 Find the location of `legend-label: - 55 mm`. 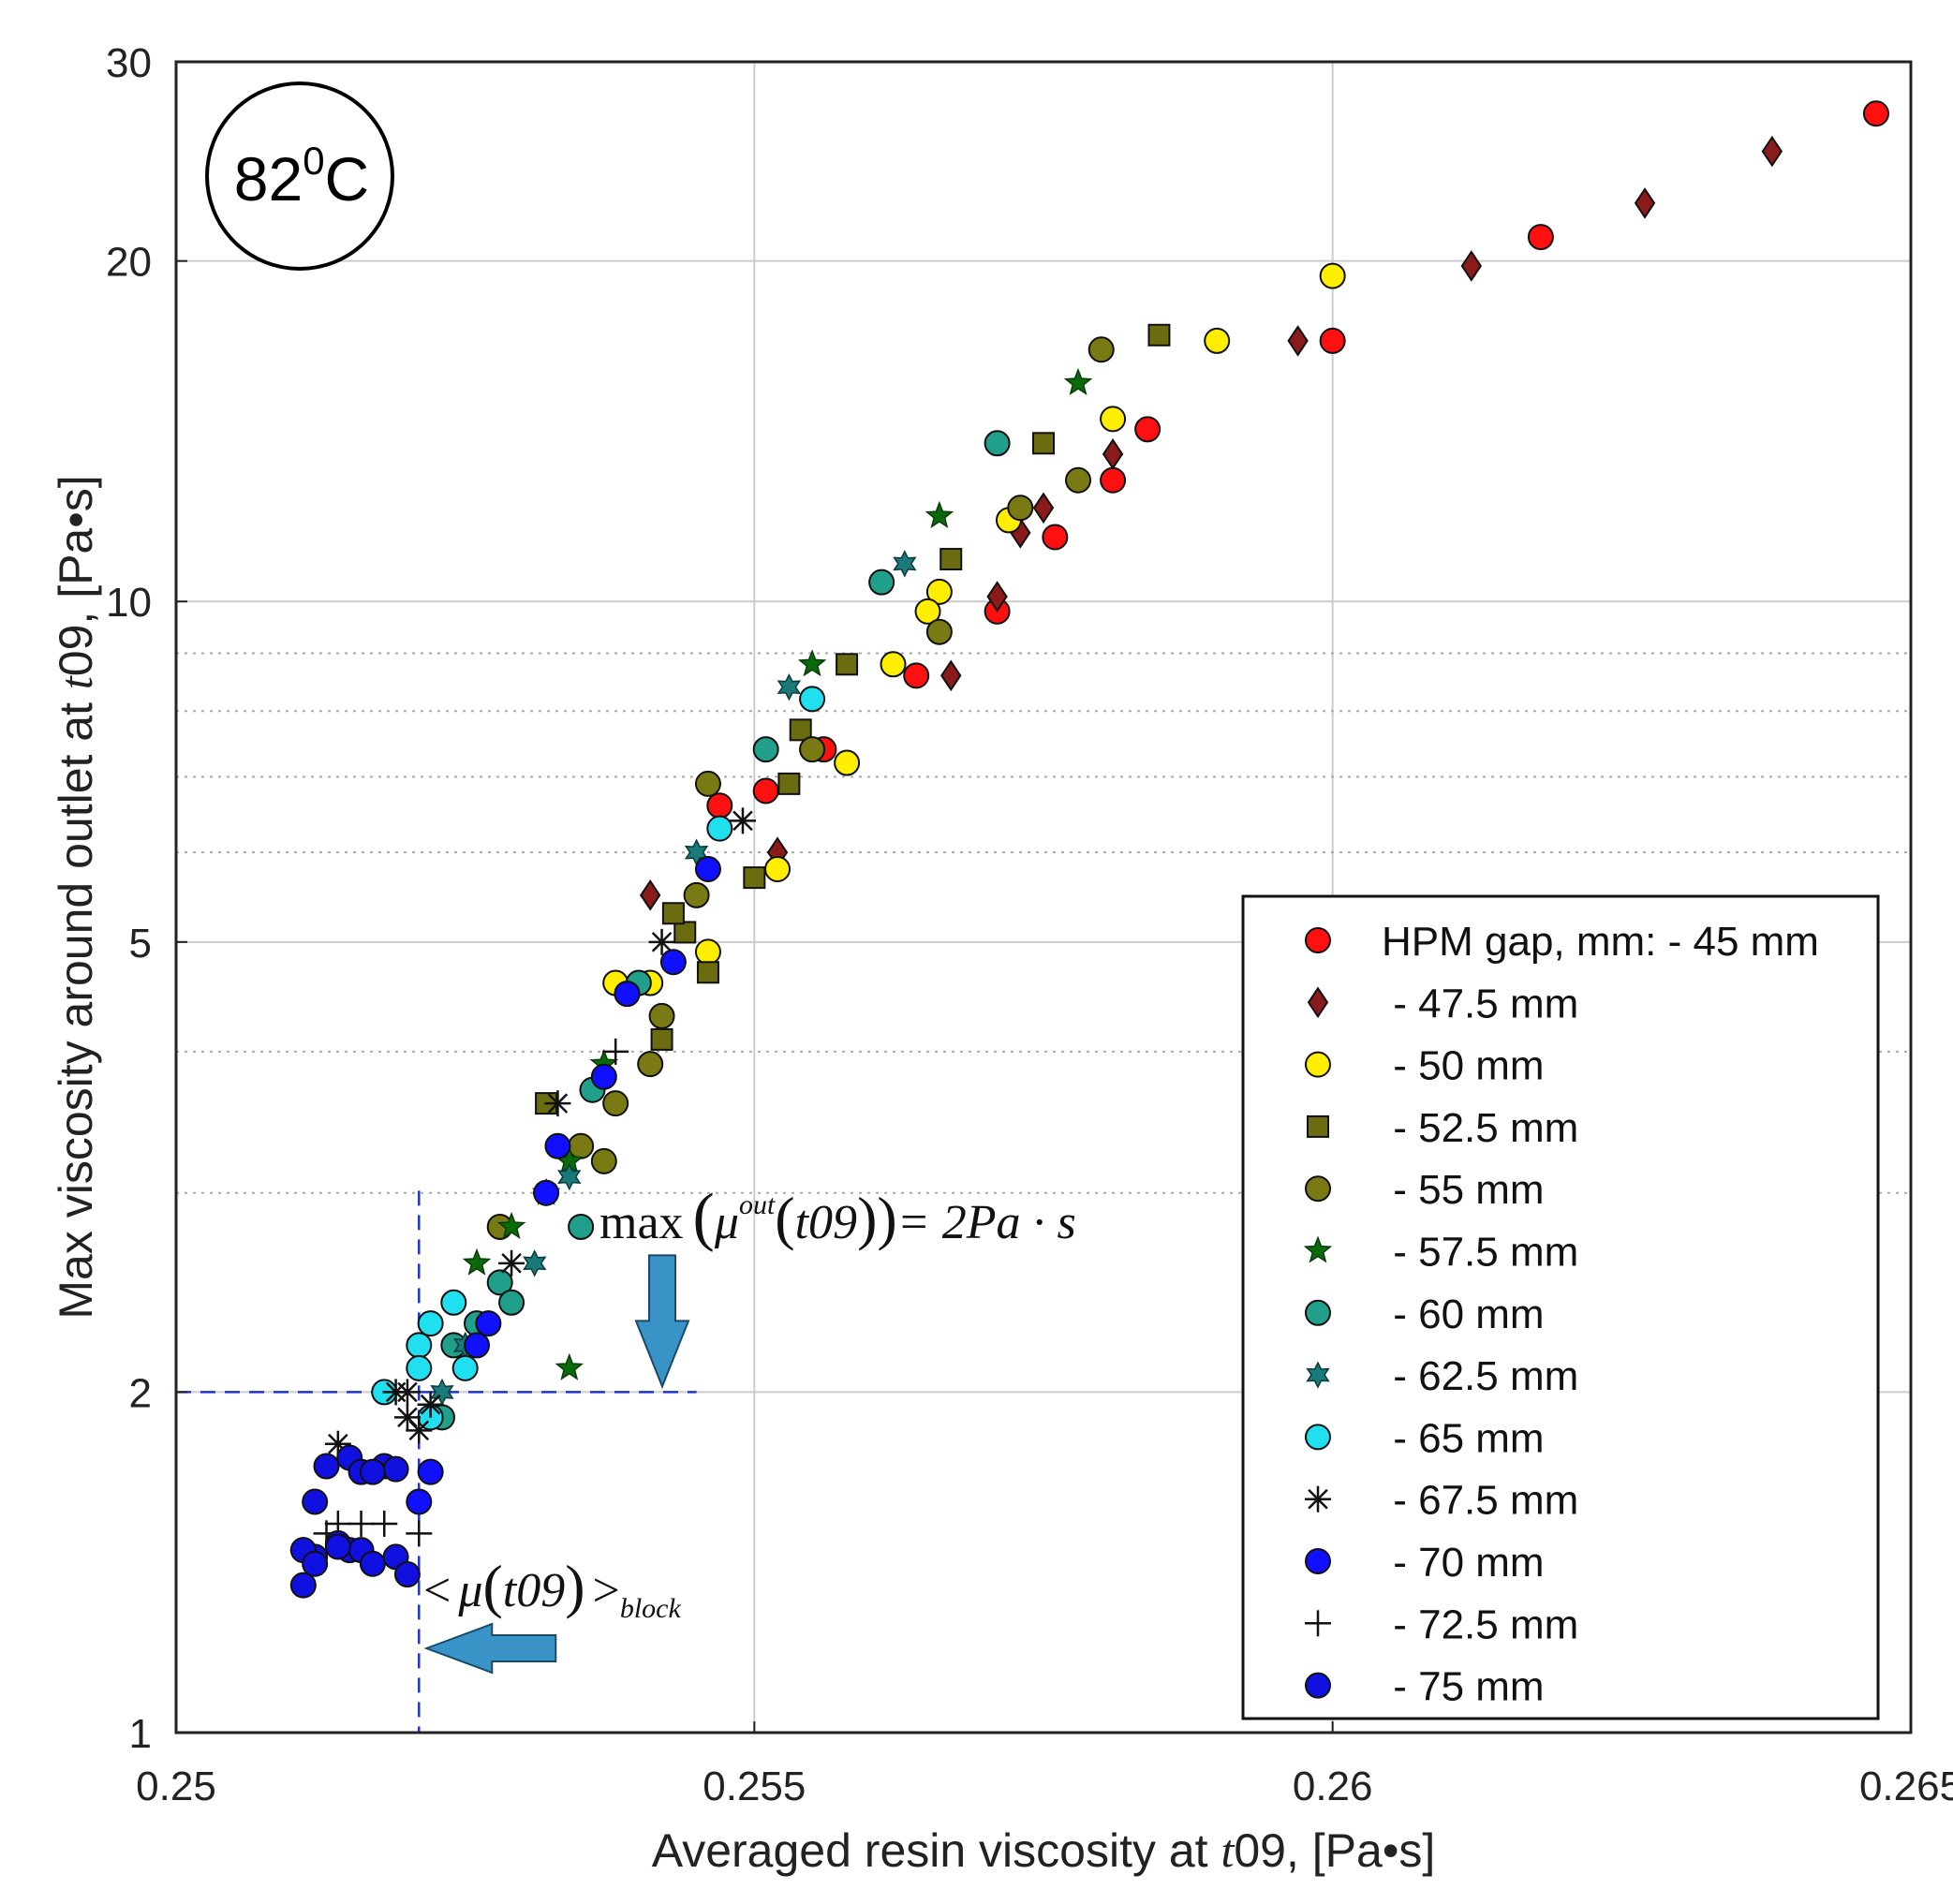

legend-label: - 55 mm is located at coordinates (1463, 1190).